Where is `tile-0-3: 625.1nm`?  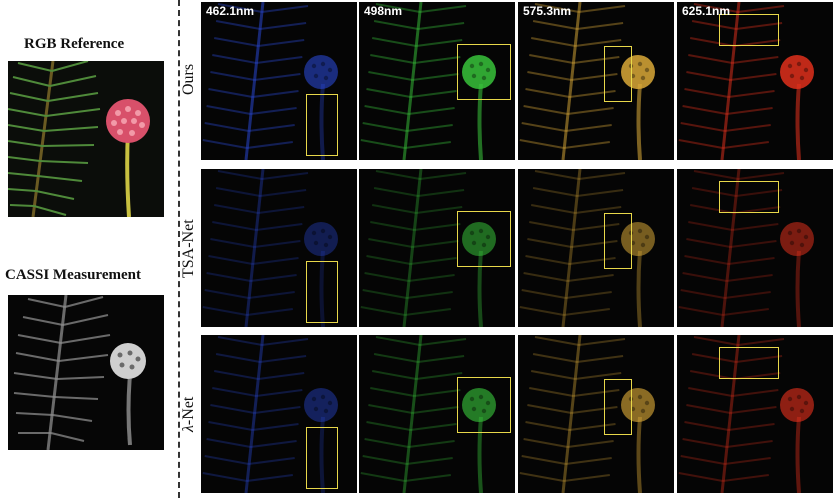 tile-0-3: 625.1nm is located at coordinates (755, 81).